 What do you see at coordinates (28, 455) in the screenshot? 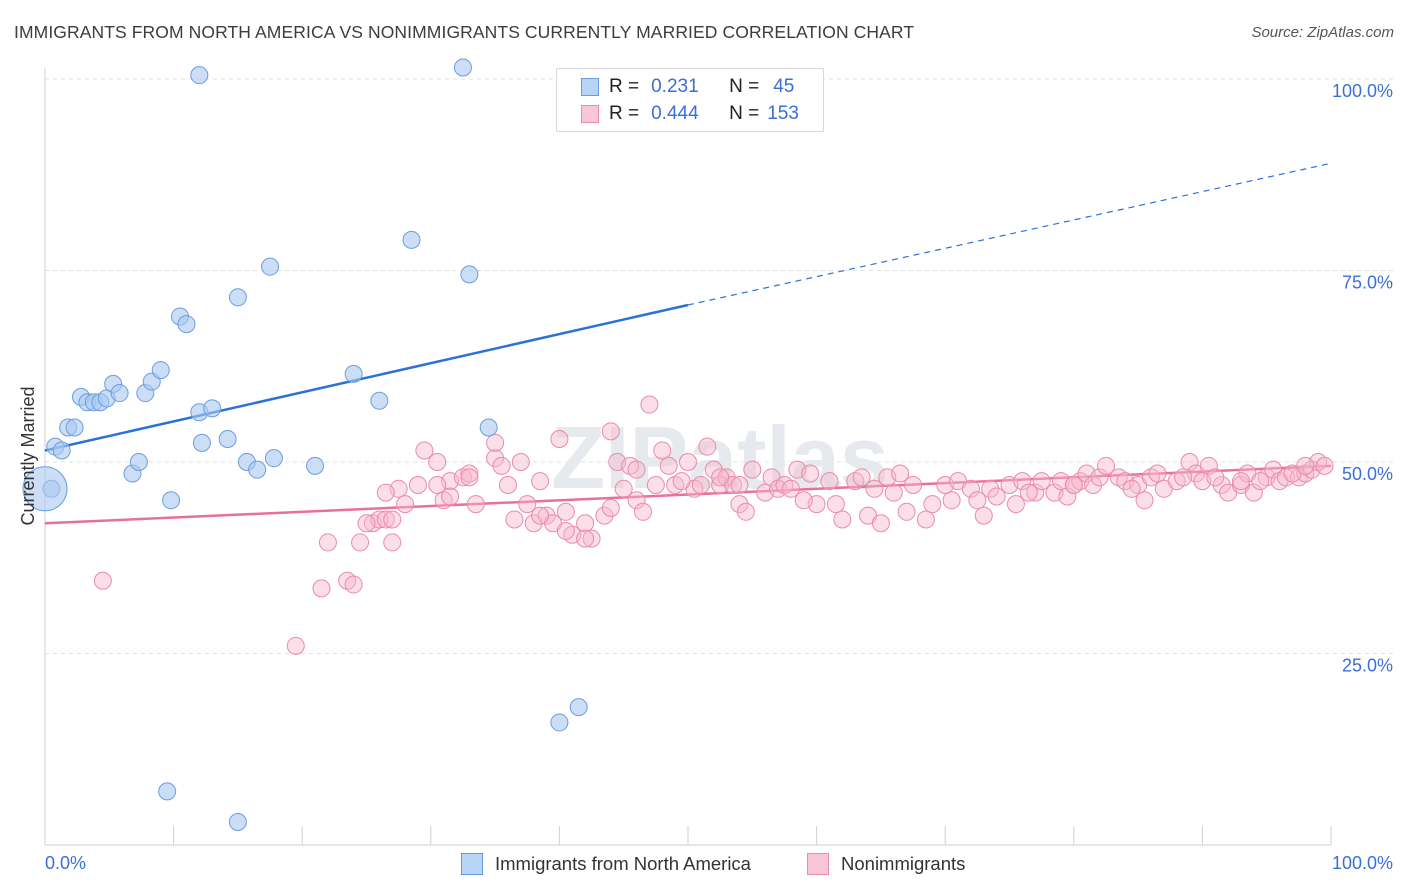
I see `y-axis-label: Currently Married` at bounding box center [28, 455].